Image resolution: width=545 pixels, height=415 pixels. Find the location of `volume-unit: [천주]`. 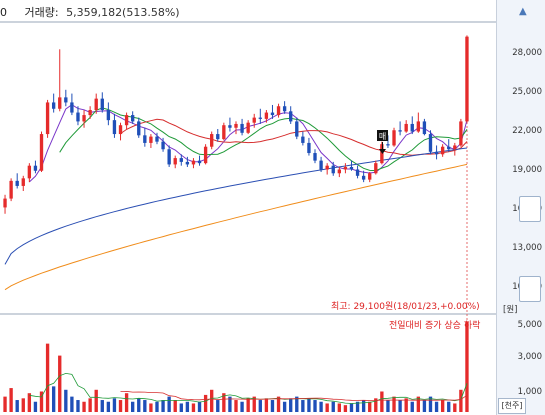

volume-unit: [천주] is located at coordinates (512, 406).